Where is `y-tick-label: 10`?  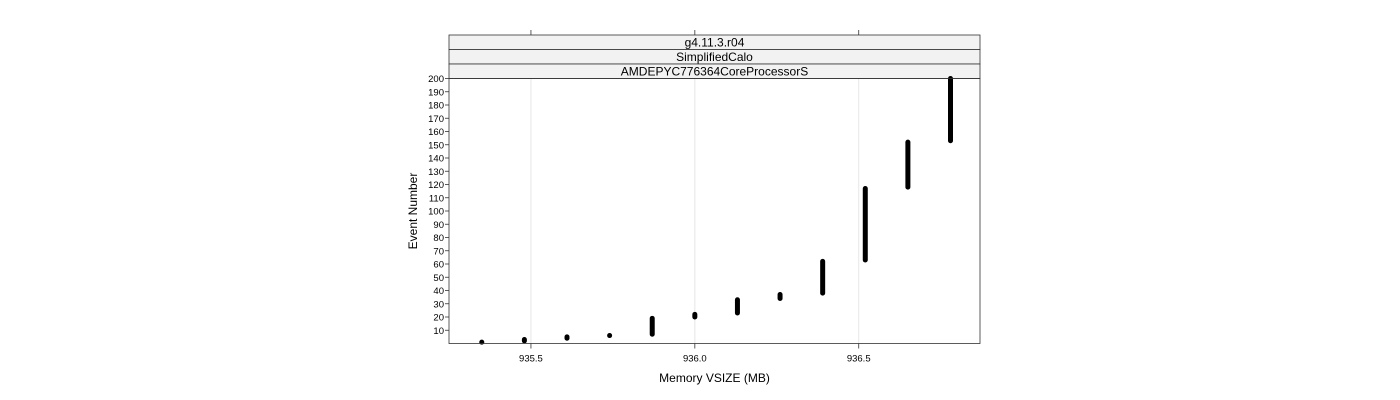 y-tick-label: 10 is located at coordinates (438, 331).